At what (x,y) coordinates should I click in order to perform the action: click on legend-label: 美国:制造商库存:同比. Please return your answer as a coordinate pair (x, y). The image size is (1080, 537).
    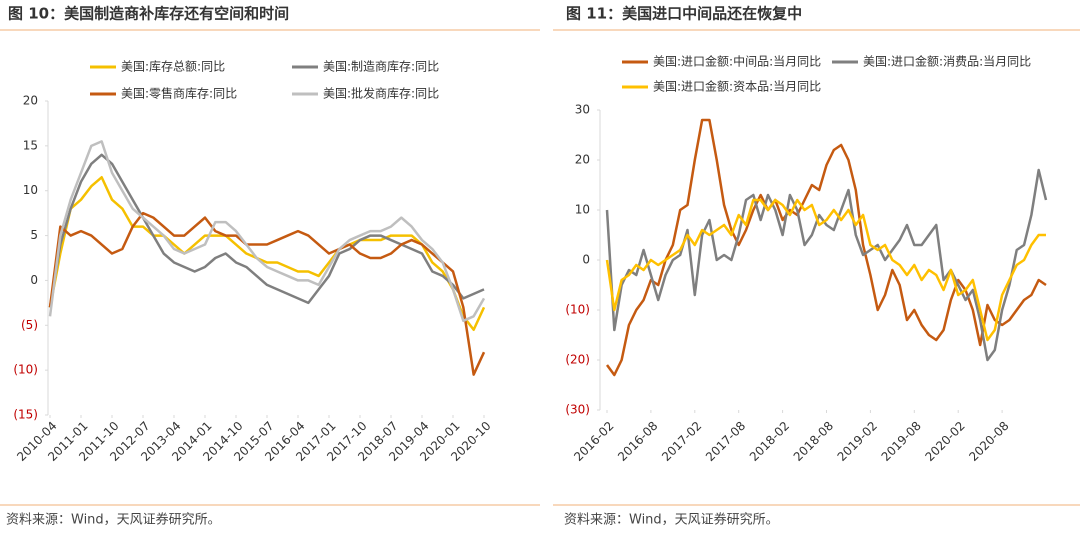
    Looking at the image, I should click on (381, 66).